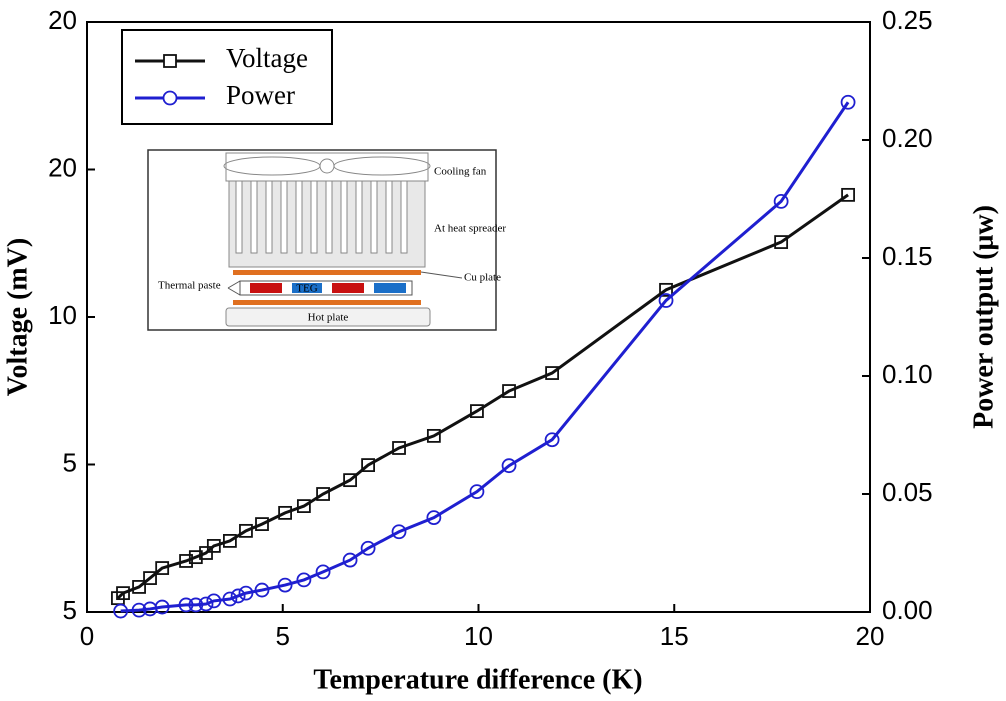 This screenshot has width=1006, height=701. What do you see at coordinates (227, 77) in the screenshot?
I see `legend-box` at bounding box center [227, 77].